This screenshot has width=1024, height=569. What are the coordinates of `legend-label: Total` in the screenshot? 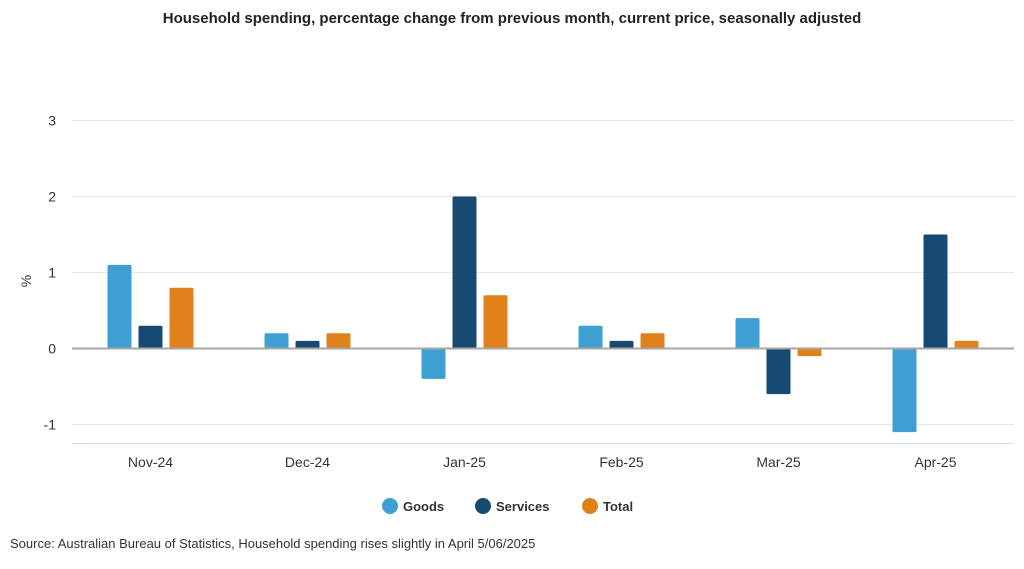 It's located at (618, 506).